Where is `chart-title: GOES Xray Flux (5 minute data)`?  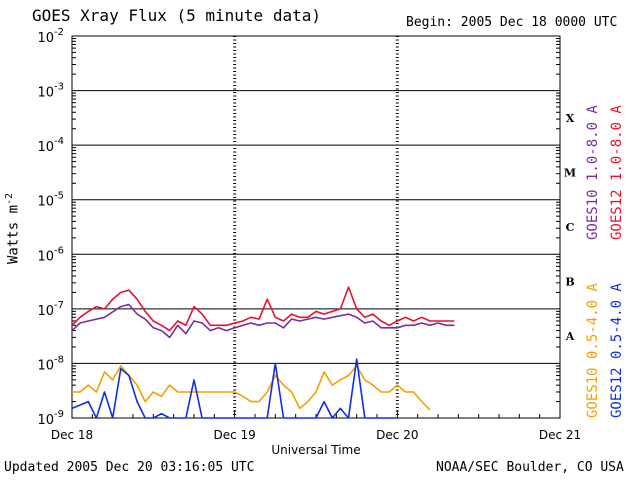
chart-title: GOES Xray Flux (5 minute data) is located at coordinates (176, 15).